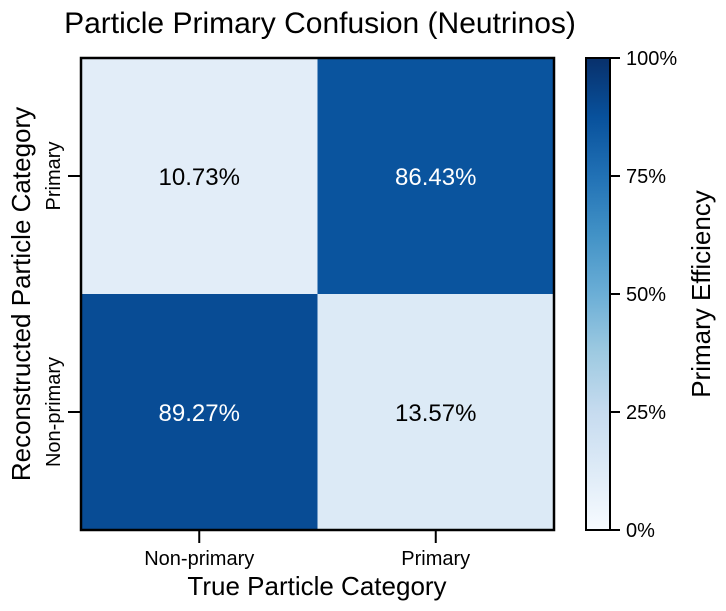  I want to click on y-axis-ticks: Primary Non-primary, so click(62, 304).